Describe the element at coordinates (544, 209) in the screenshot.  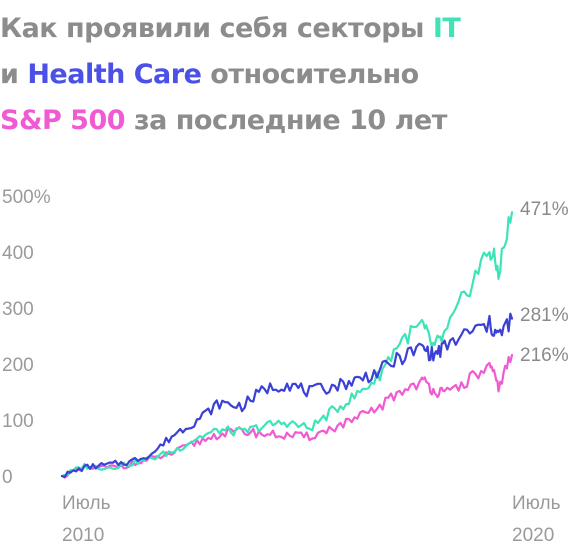
I see `end-label-it: 471%` at that location.